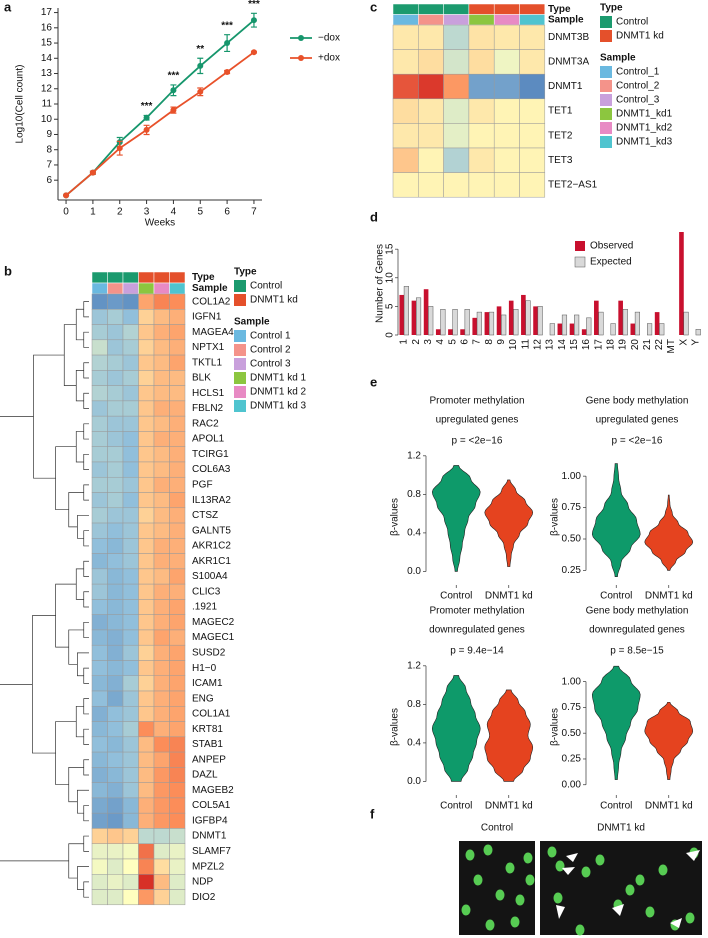 This screenshot has height=938, width=708. I want to click on legend-label: DNMT1 kd 1, so click(278, 378).